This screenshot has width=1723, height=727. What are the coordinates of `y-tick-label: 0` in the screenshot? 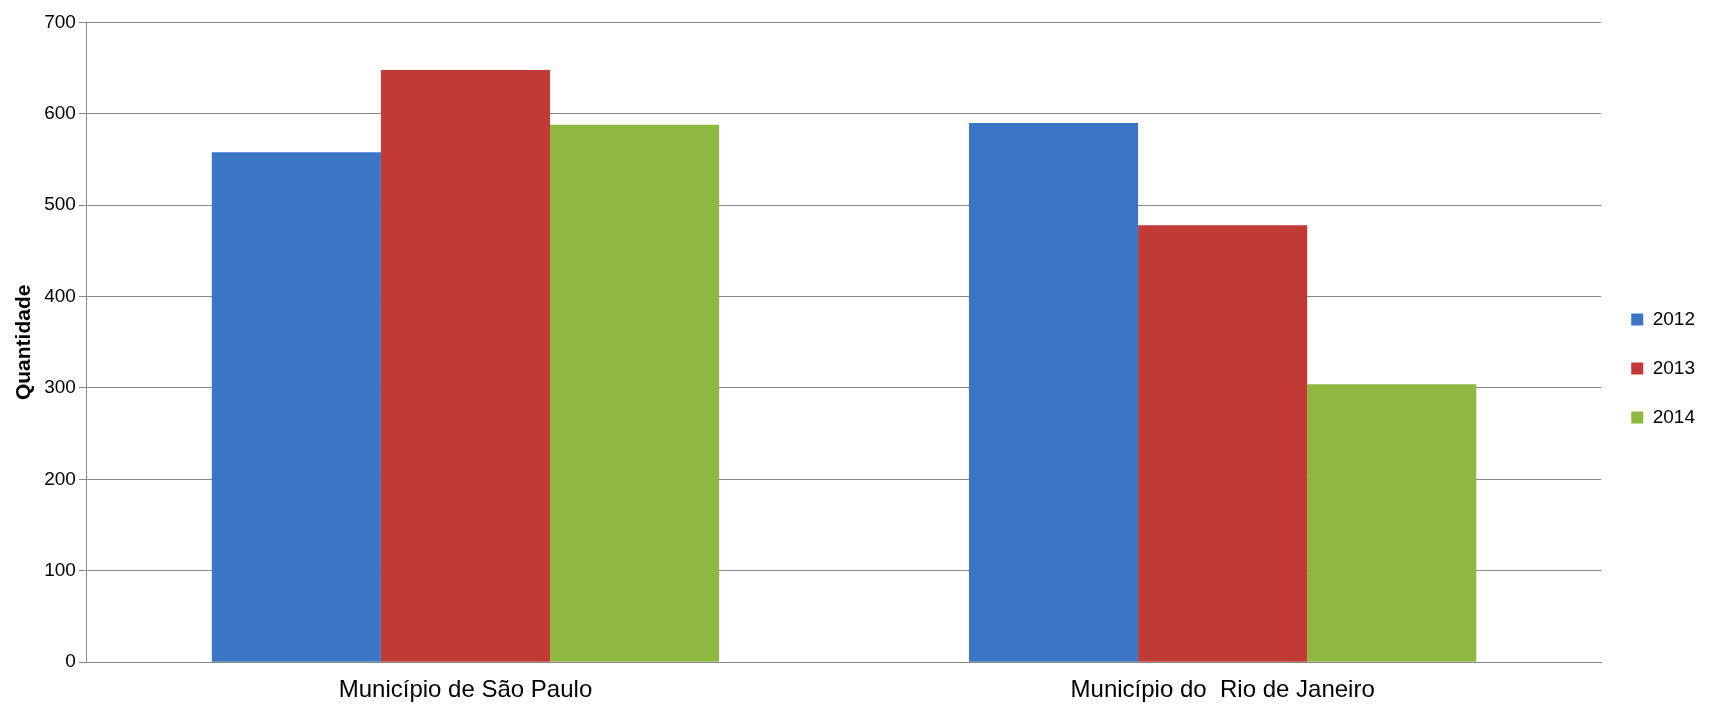 It's located at (70, 661).